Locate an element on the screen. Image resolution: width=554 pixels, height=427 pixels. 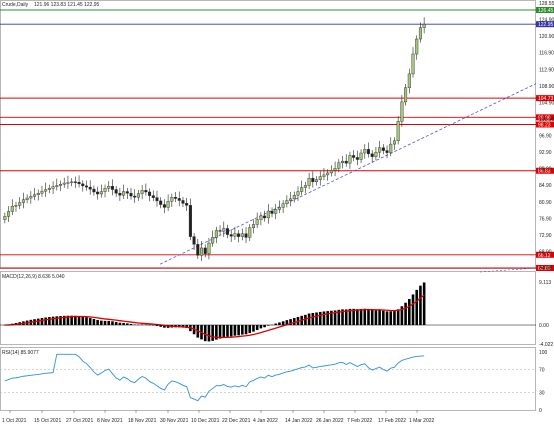
price-tick-label: 96.90 is located at coordinates (545, 137).